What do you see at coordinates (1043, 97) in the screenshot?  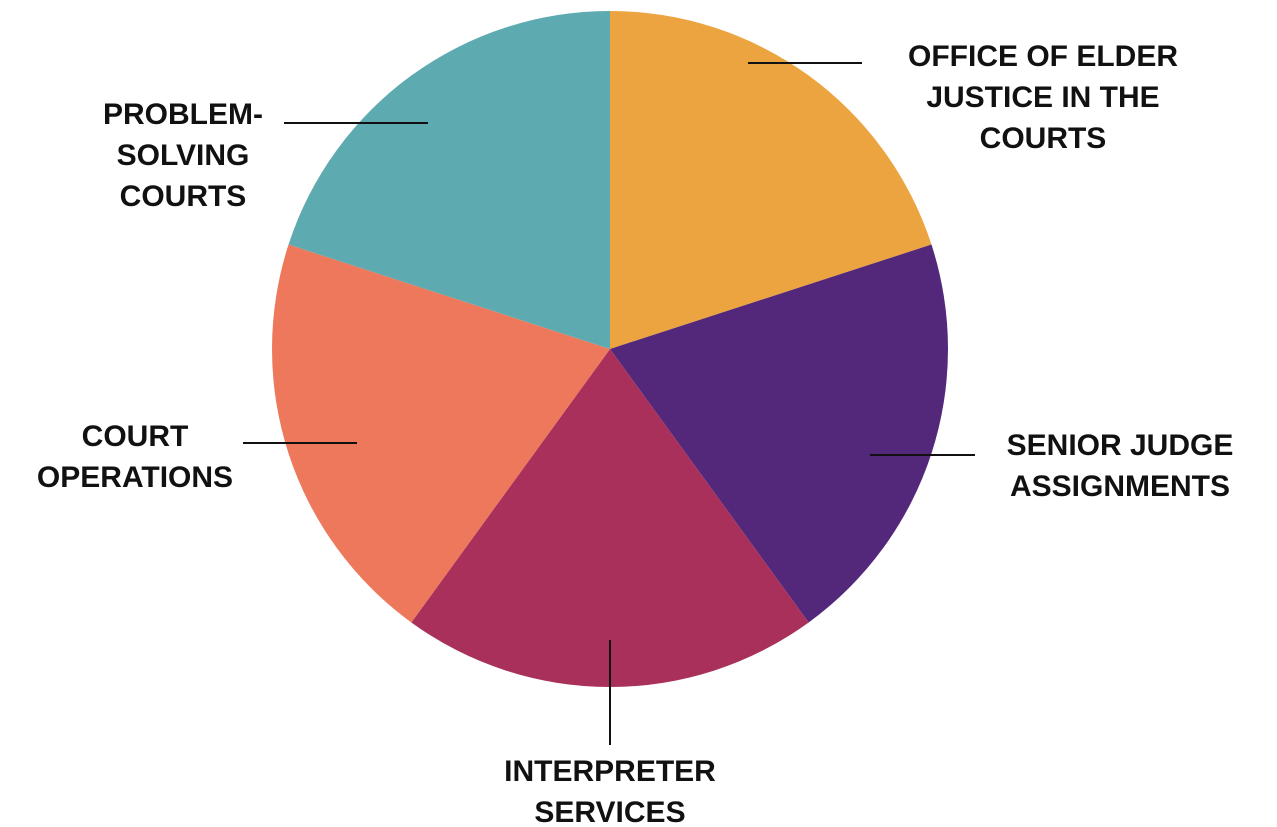 I see `slice-label: OFFICE OF ELDER JUSTICE IN THE COURTS` at bounding box center [1043, 97].